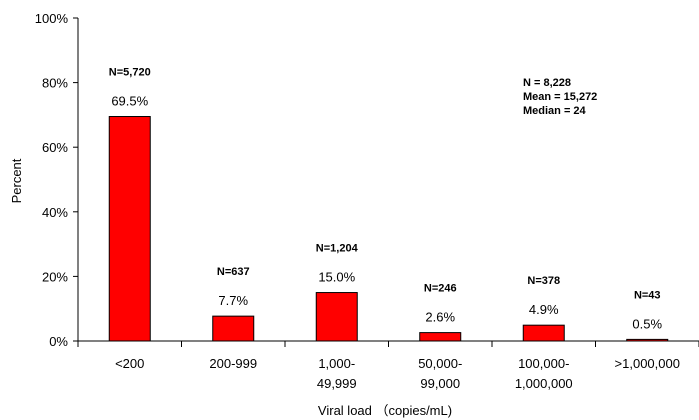 The width and height of the screenshot is (699, 420). I want to click on summary-line: Mean = 15,272, so click(560, 97).